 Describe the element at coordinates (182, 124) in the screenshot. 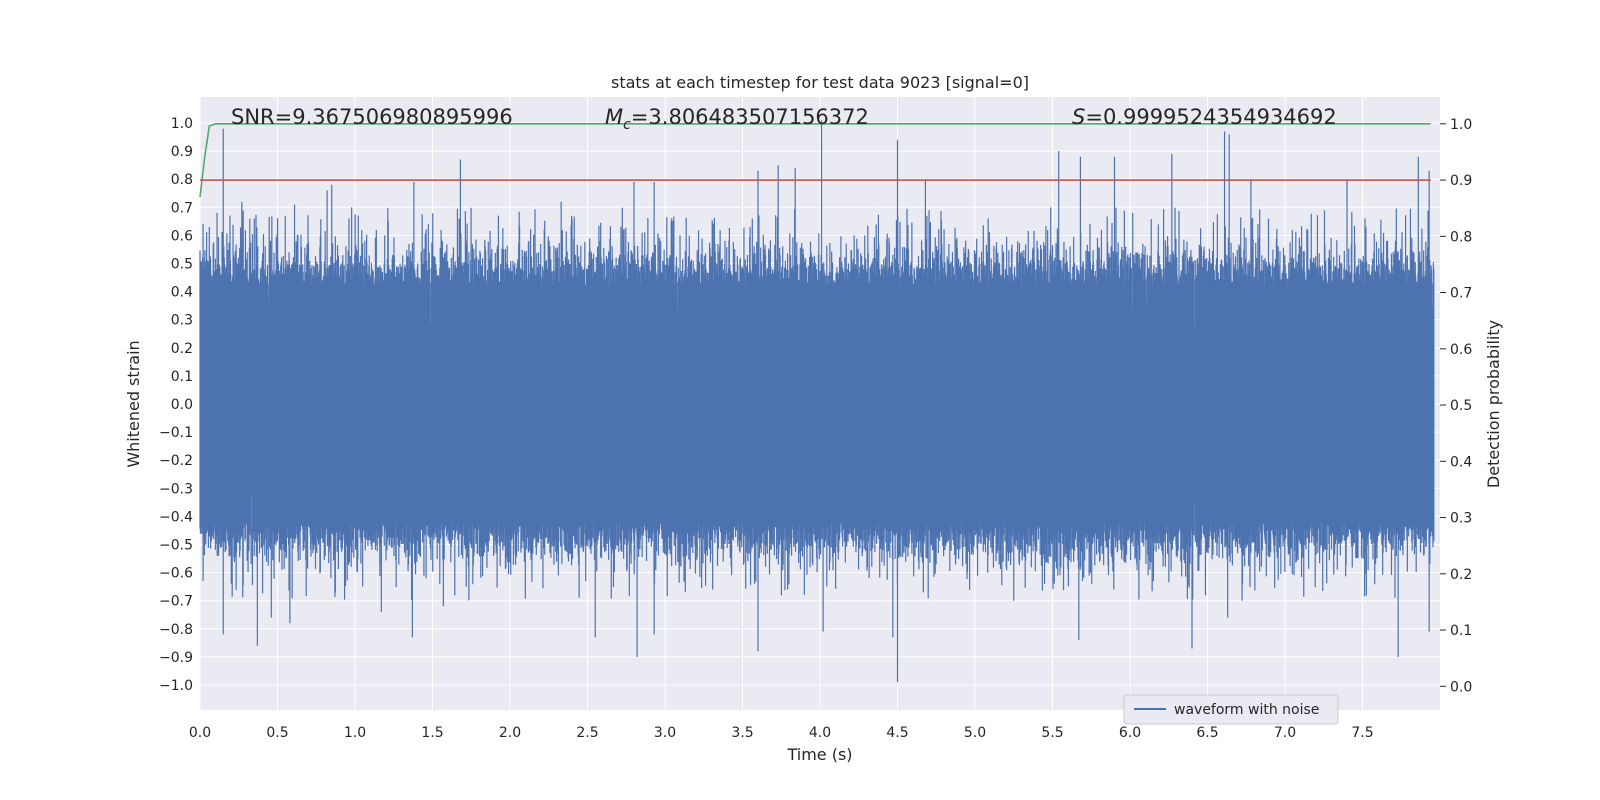

I see `y-tick-label: 1.0` at that location.